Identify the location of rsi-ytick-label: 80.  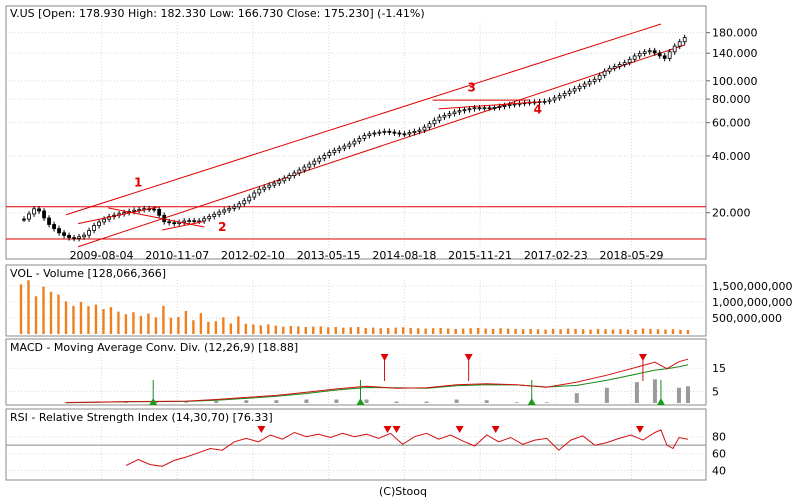
(719, 437).